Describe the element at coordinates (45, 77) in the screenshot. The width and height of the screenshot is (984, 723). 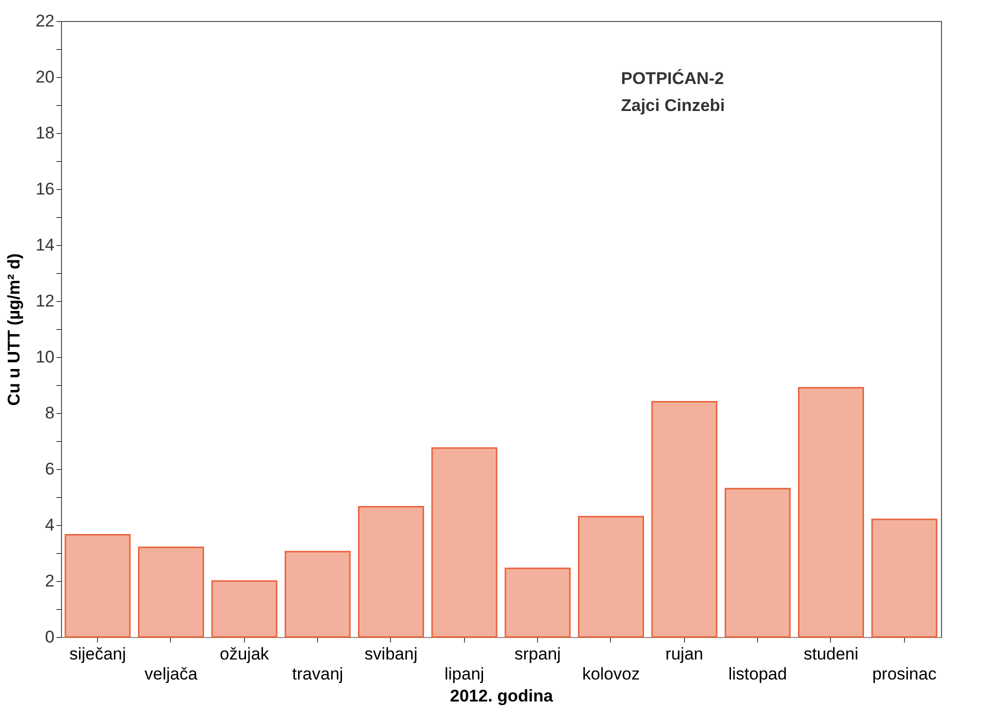
I see `y-tick-label: 20` at that location.